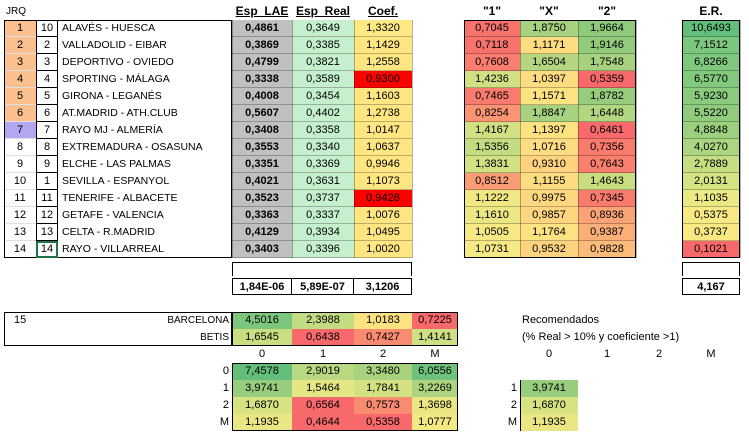  What do you see at coordinates (323, 286) in the screenshot?
I see `total-esp-real: 5,89E-07` at bounding box center [323, 286].